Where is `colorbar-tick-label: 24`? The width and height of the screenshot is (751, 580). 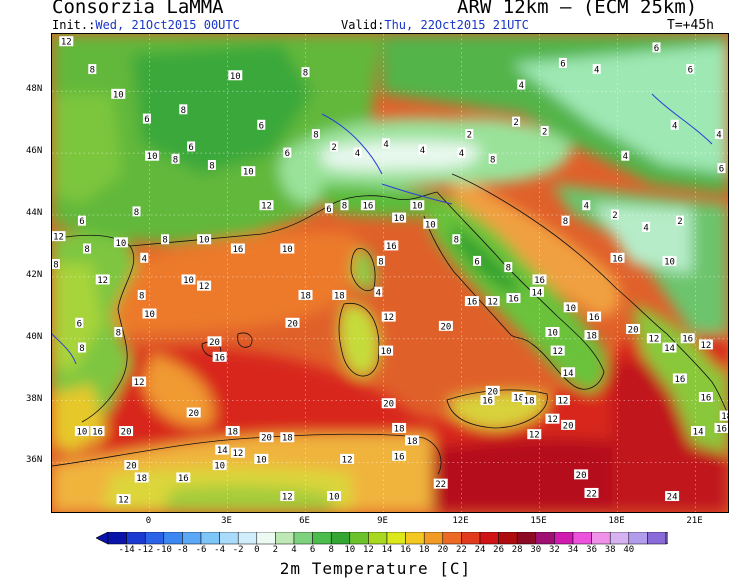
colorbar-tick-label: 24 is located at coordinates (480, 550).